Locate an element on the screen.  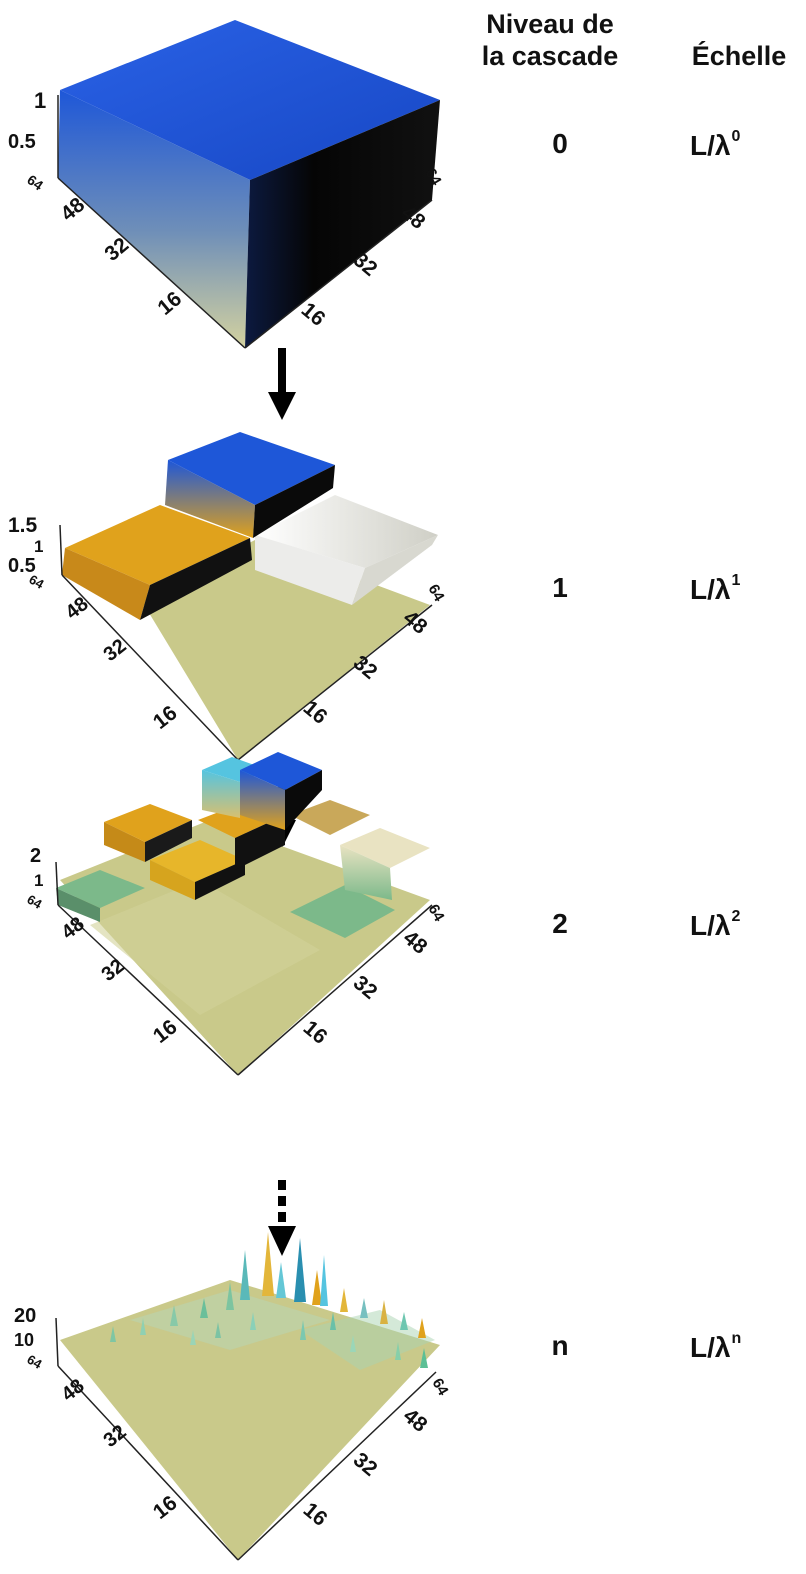
axis-tick-2-left-32: 32 is located at coordinates (113, 970).